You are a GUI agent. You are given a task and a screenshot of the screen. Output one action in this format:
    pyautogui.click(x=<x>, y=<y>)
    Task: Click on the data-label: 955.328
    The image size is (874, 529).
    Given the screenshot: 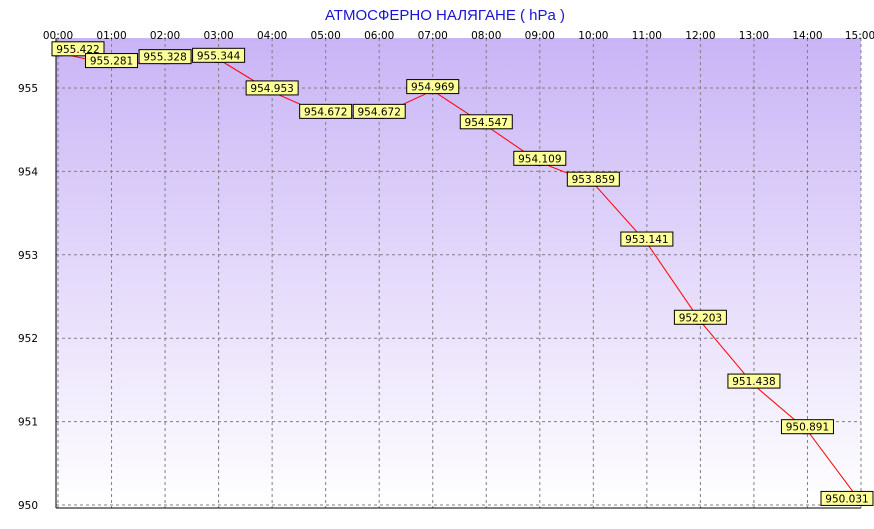 What is the action you would take?
    pyautogui.click(x=164, y=58)
    